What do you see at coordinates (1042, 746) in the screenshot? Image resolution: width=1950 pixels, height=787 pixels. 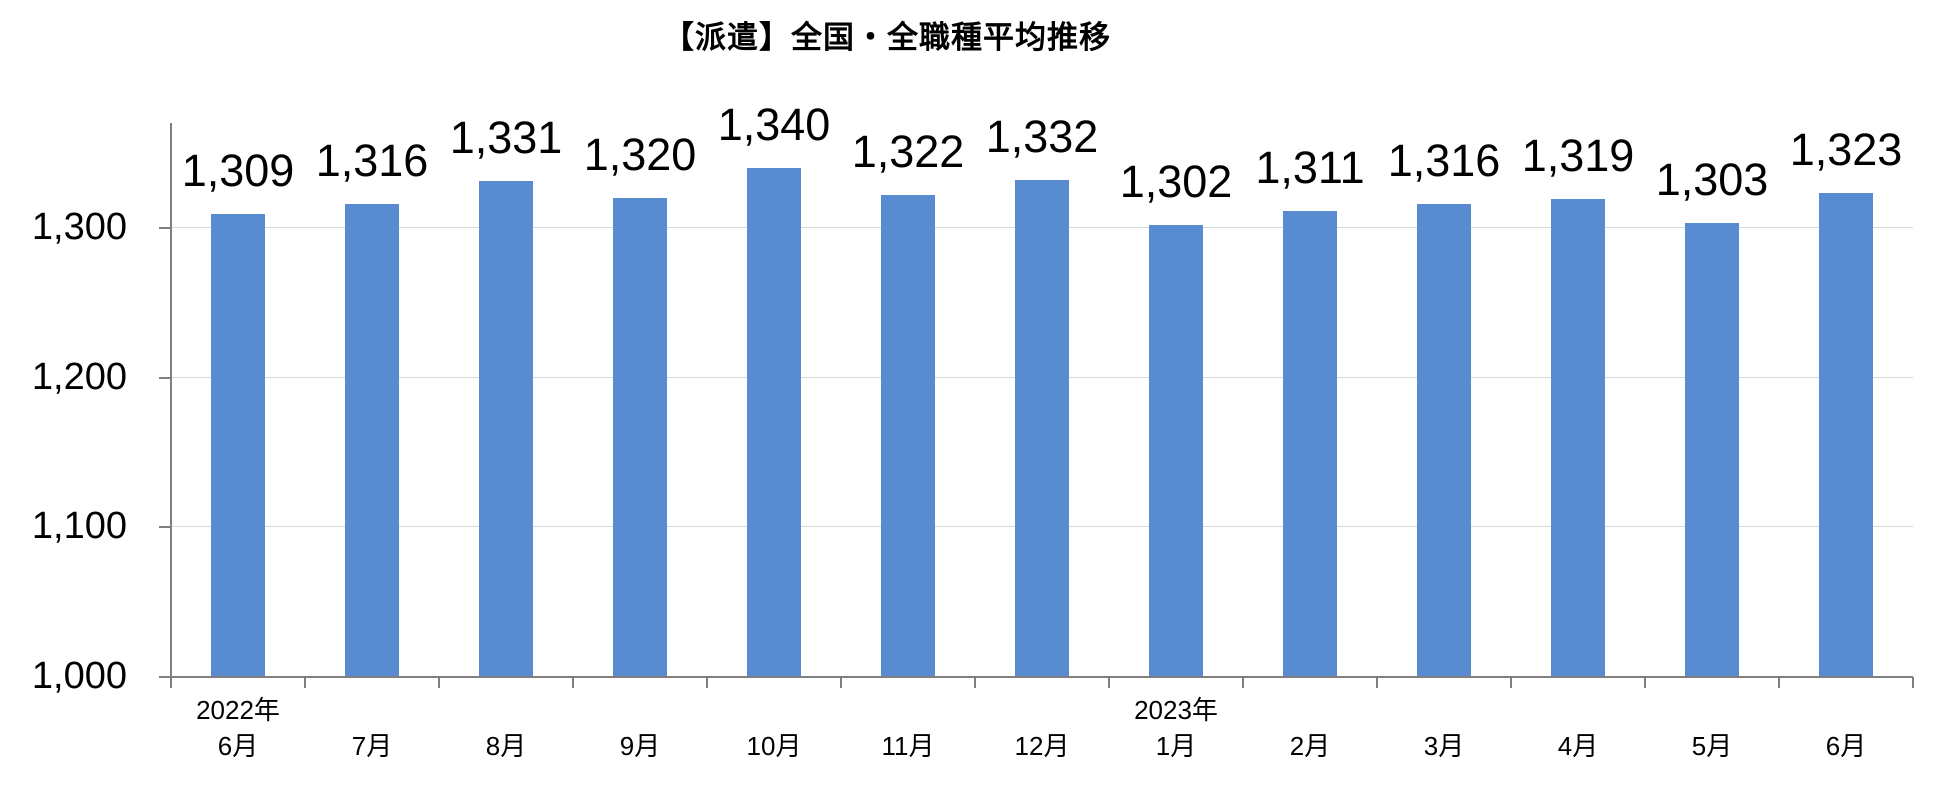 I see `x-axis-month-label: 12月` at bounding box center [1042, 746].